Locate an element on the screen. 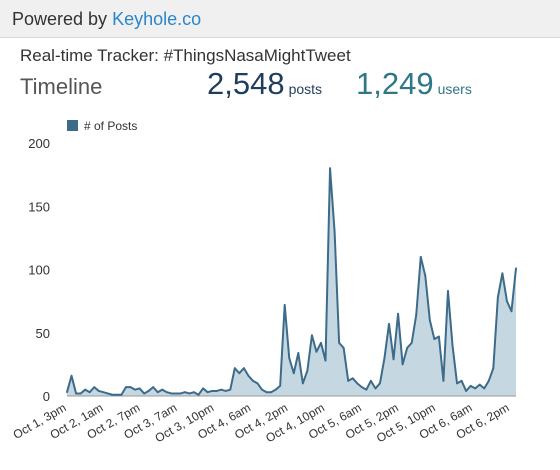 This screenshot has height=470, width=560. users-label: users is located at coordinates (454, 89).